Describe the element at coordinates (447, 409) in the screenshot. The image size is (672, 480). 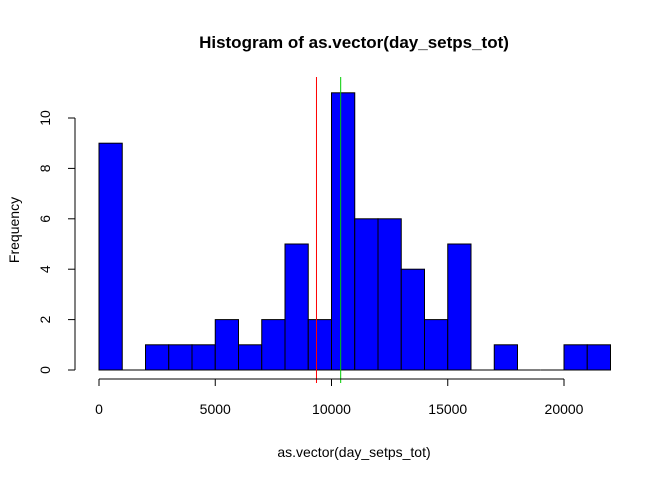
I see `x-tick-label-3: 15000` at that location.